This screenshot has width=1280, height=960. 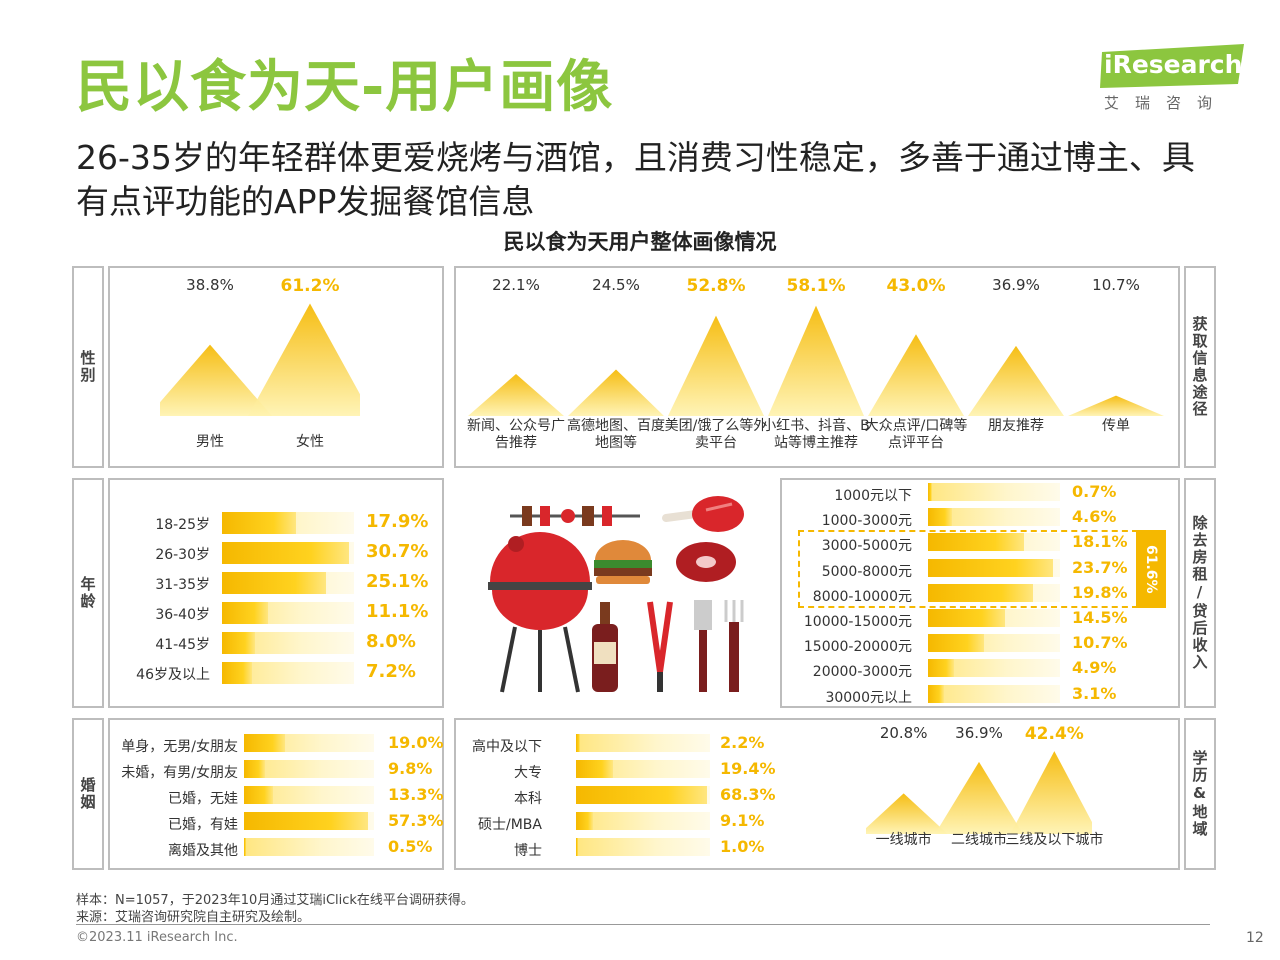 I want to click on bar-category-label: 3000-5000元, so click(x=866, y=546).